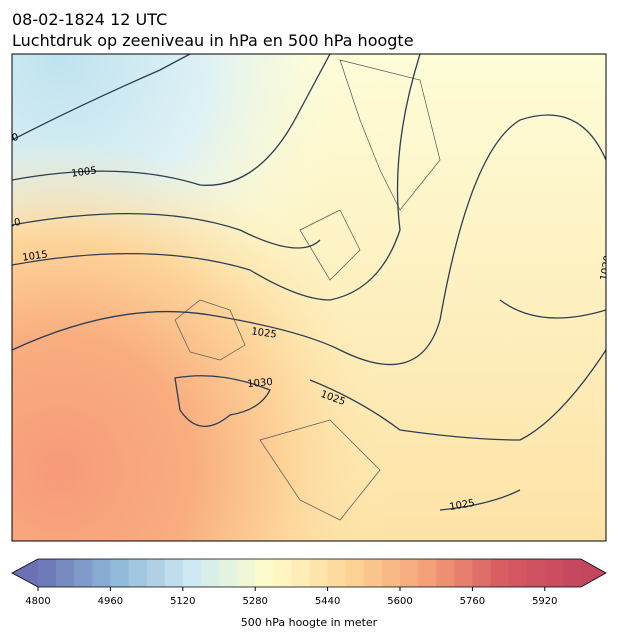  What do you see at coordinates (327, 601) in the screenshot?
I see `colorbar-tick-label: 5440` at bounding box center [327, 601].